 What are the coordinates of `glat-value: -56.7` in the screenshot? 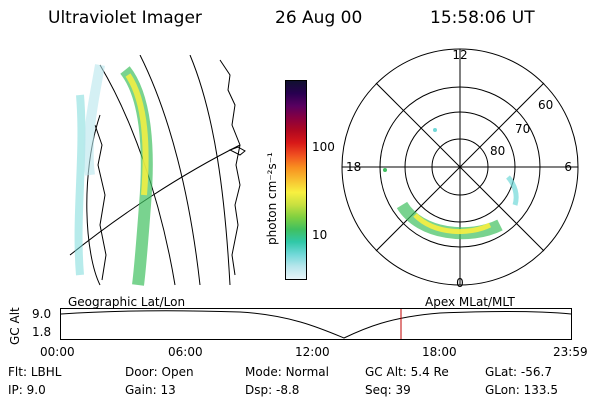 It's located at (536, 372).